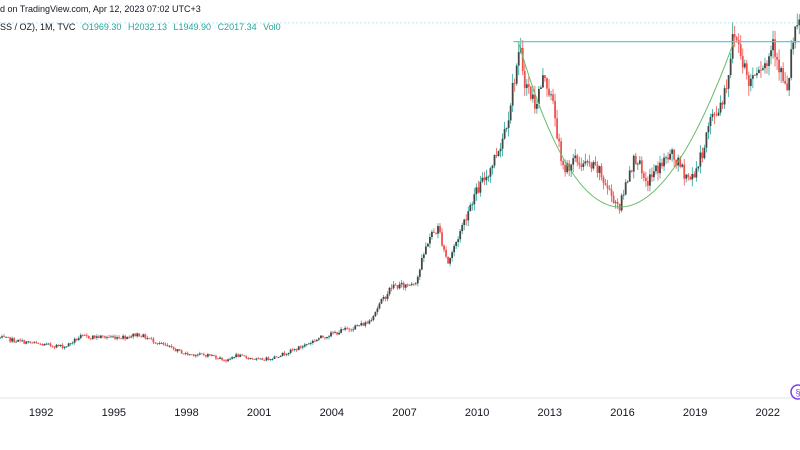 The height and width of the screenshot is (450, 800). Describe the element at coordinates (192, 27) in the screenshot. I see `low-value: L1949.90` at that location.